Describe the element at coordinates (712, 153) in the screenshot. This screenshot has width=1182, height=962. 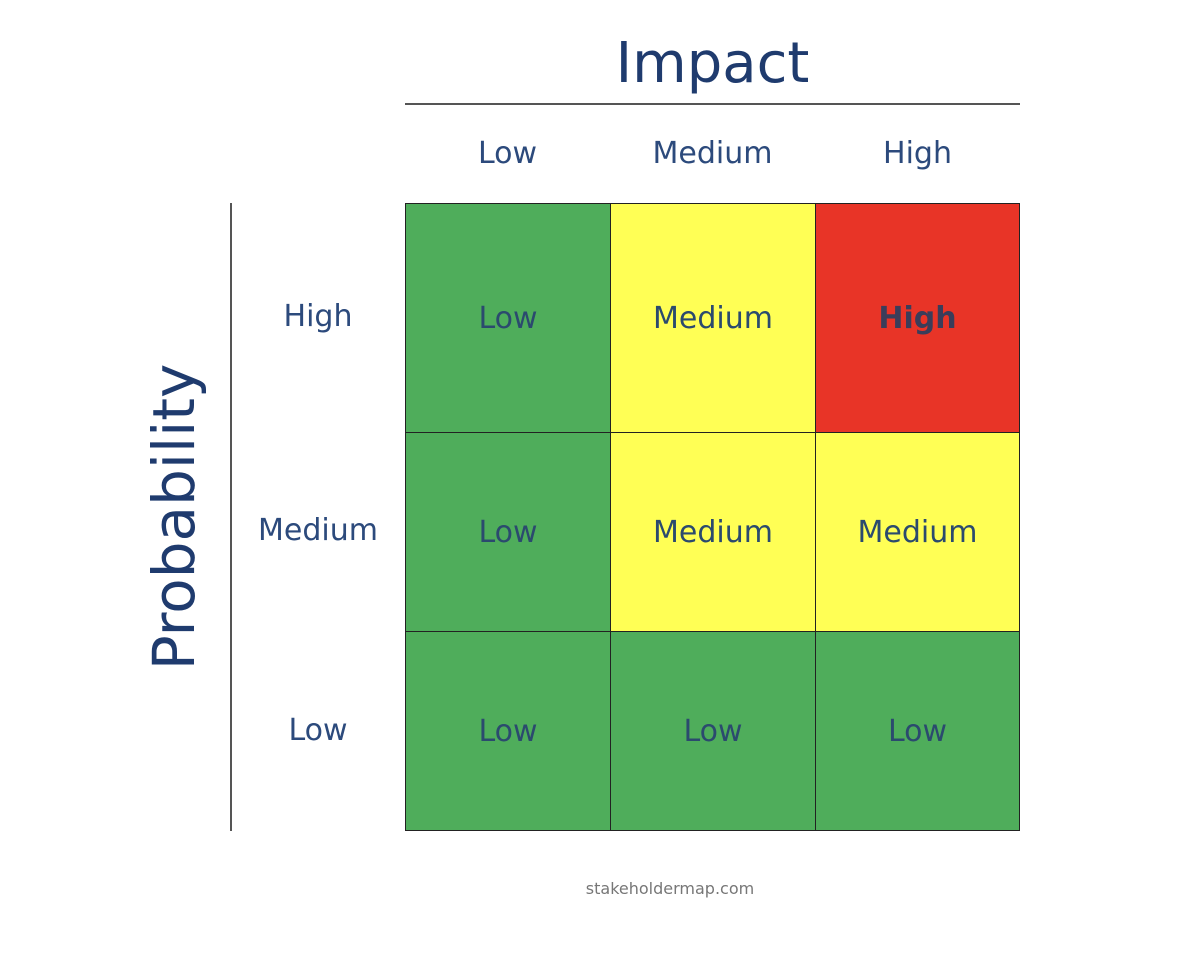
I see `column-label-medium: Medium` at that location.